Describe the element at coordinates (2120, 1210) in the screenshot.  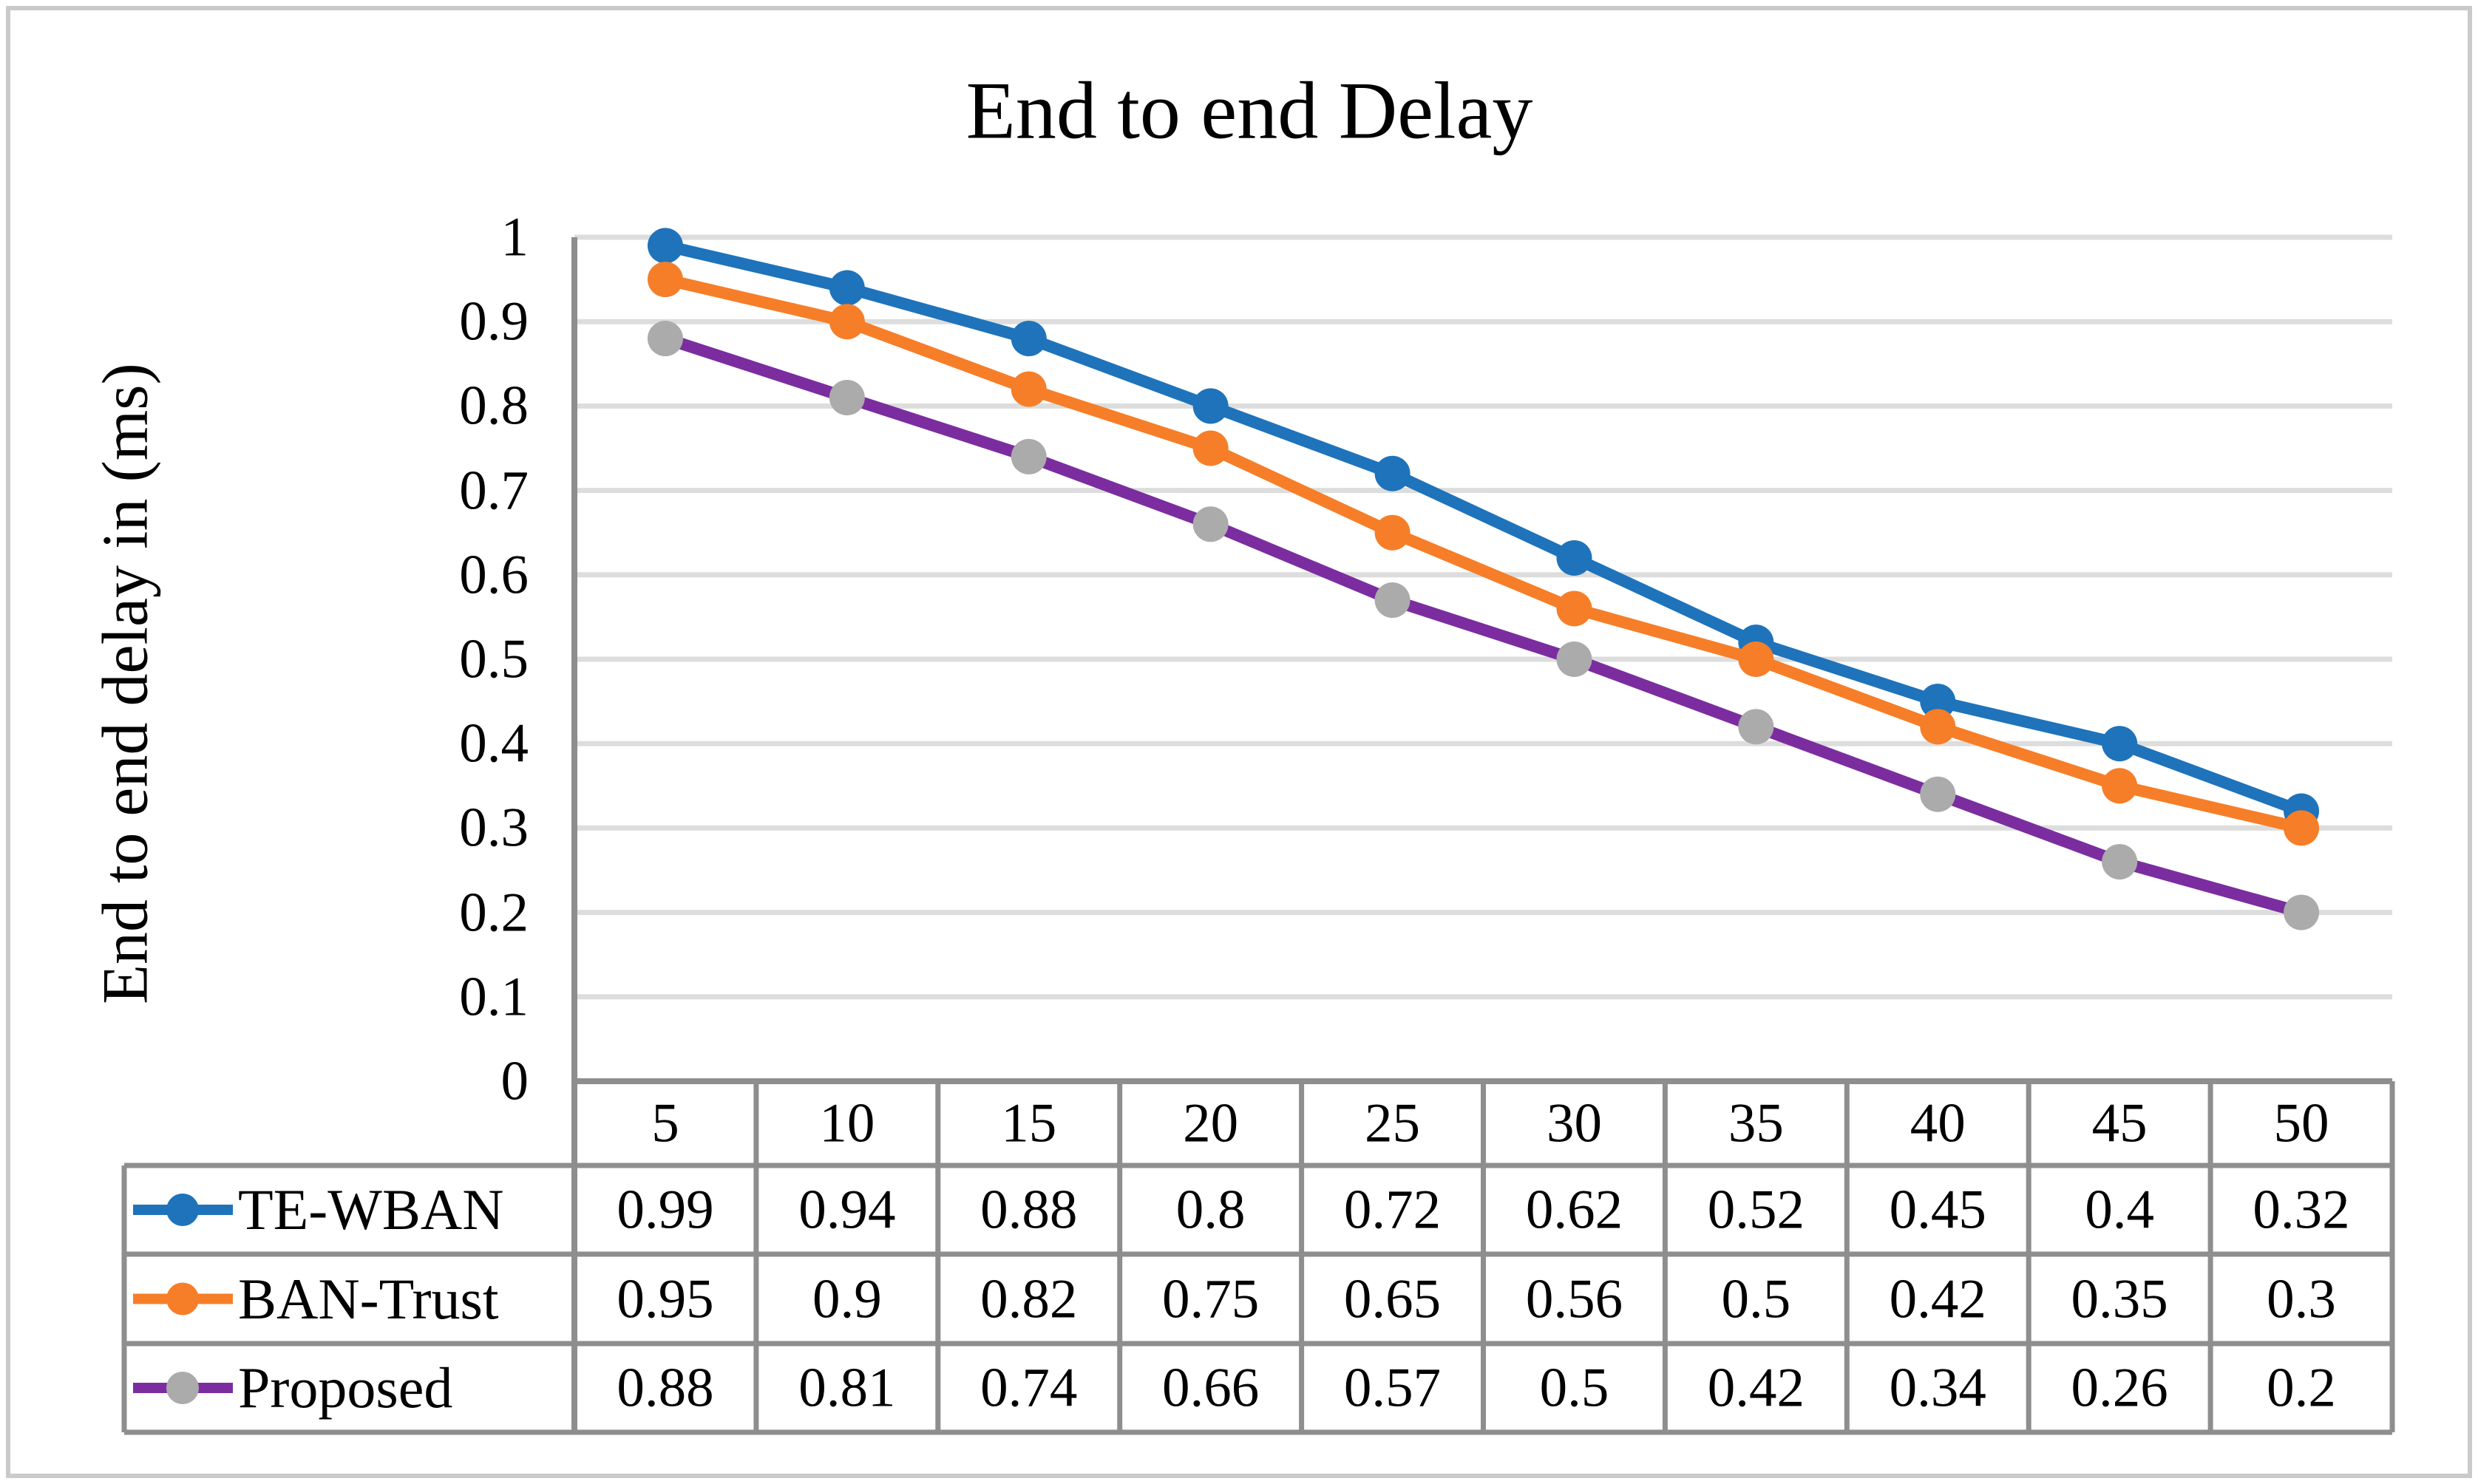
I see `table-value-cell: 0.4` at that location.